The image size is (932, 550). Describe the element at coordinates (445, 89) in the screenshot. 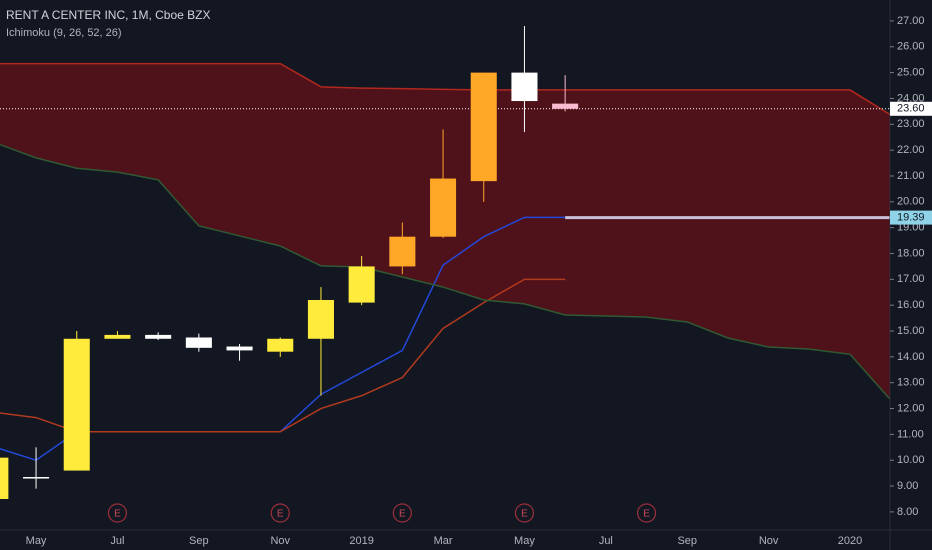

I see `ichimoku-line` at that location.